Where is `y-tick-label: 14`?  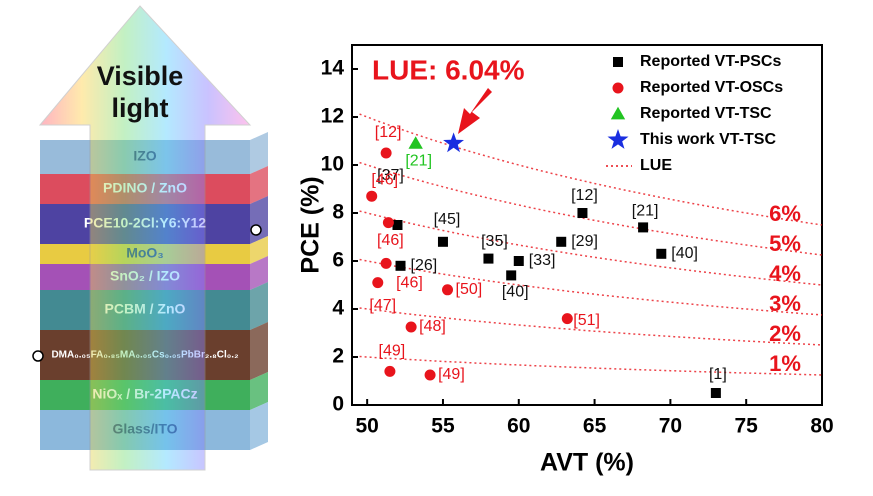 y-tick-label: 14 is located at coordinates (333, 68).